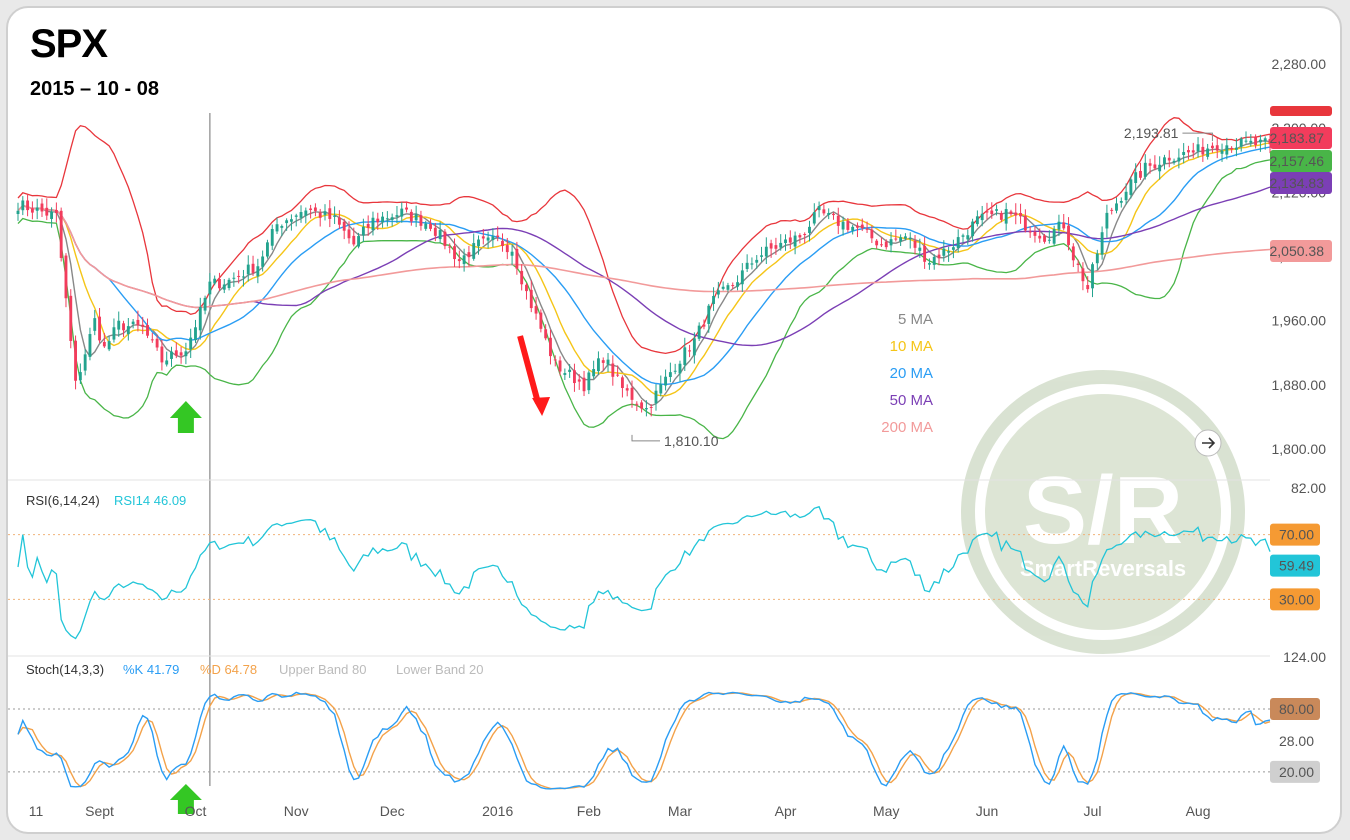  I want to click on rsi-value-label: RSI14 46.09, so click(150, 500).